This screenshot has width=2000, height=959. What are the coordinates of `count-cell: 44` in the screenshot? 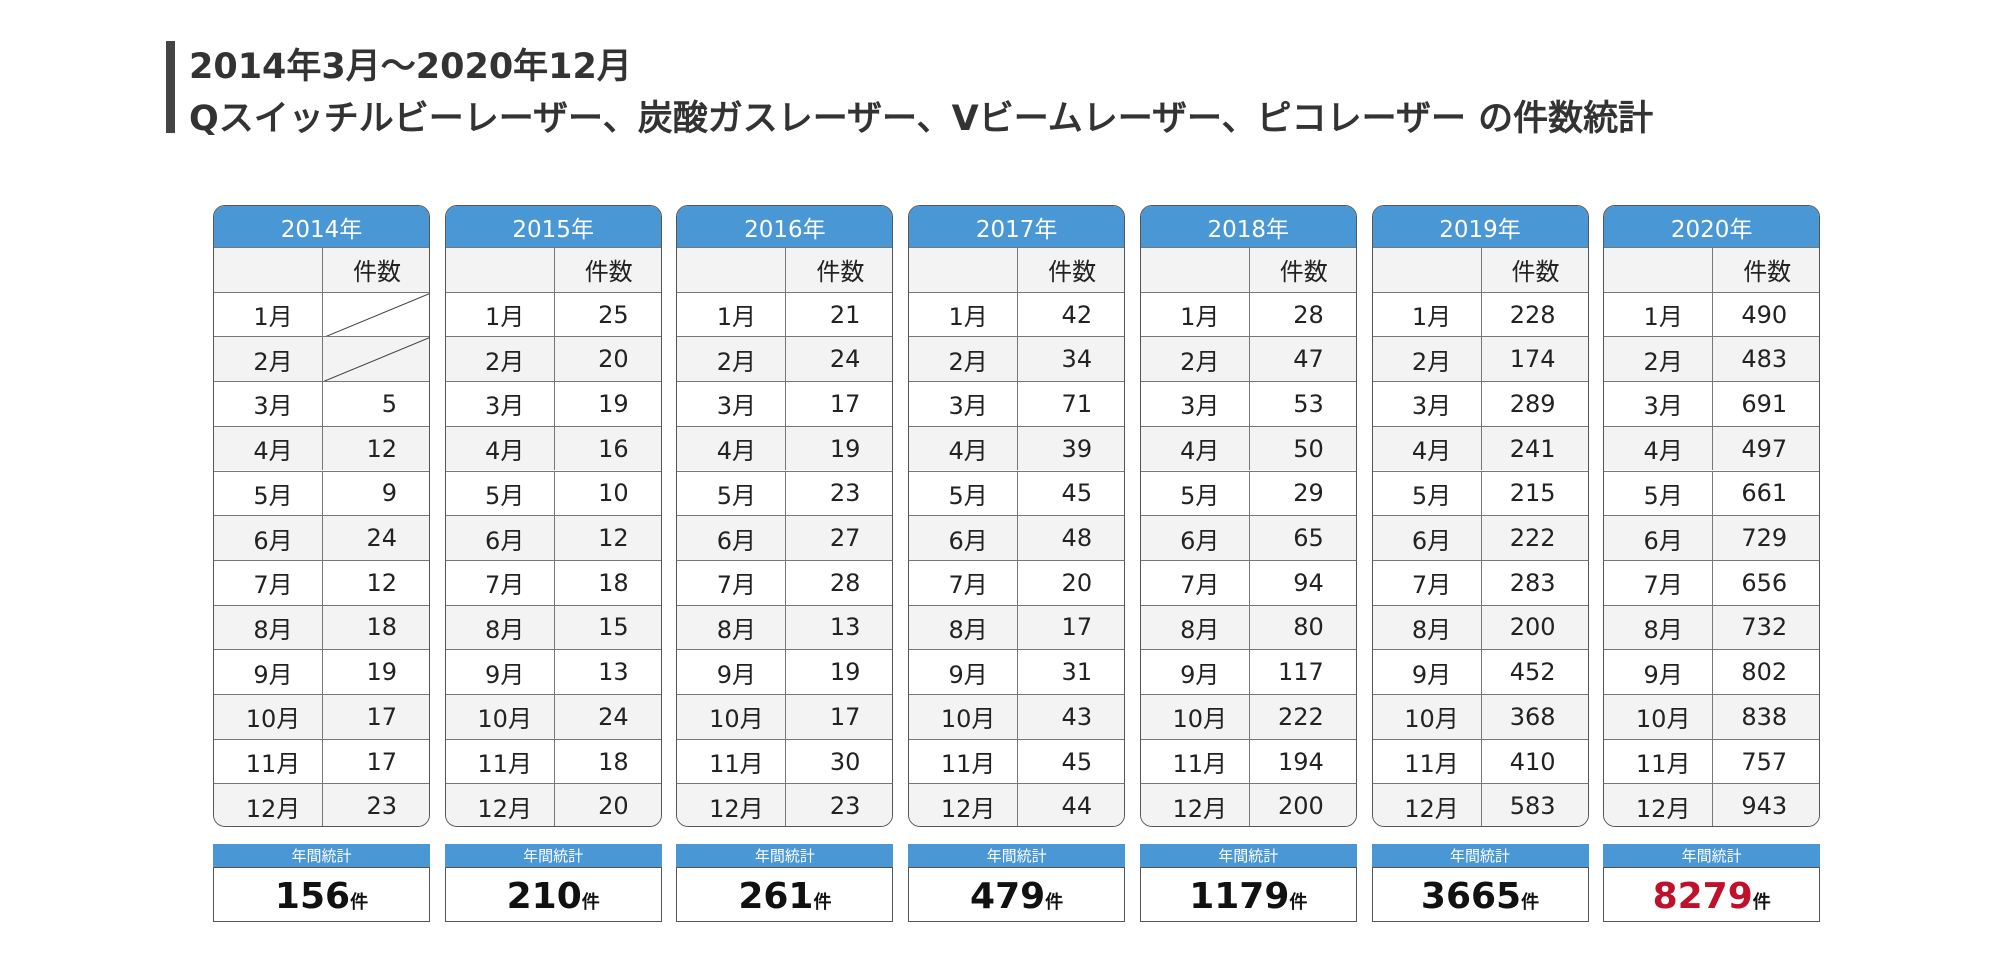 It's located at (1071, 805).